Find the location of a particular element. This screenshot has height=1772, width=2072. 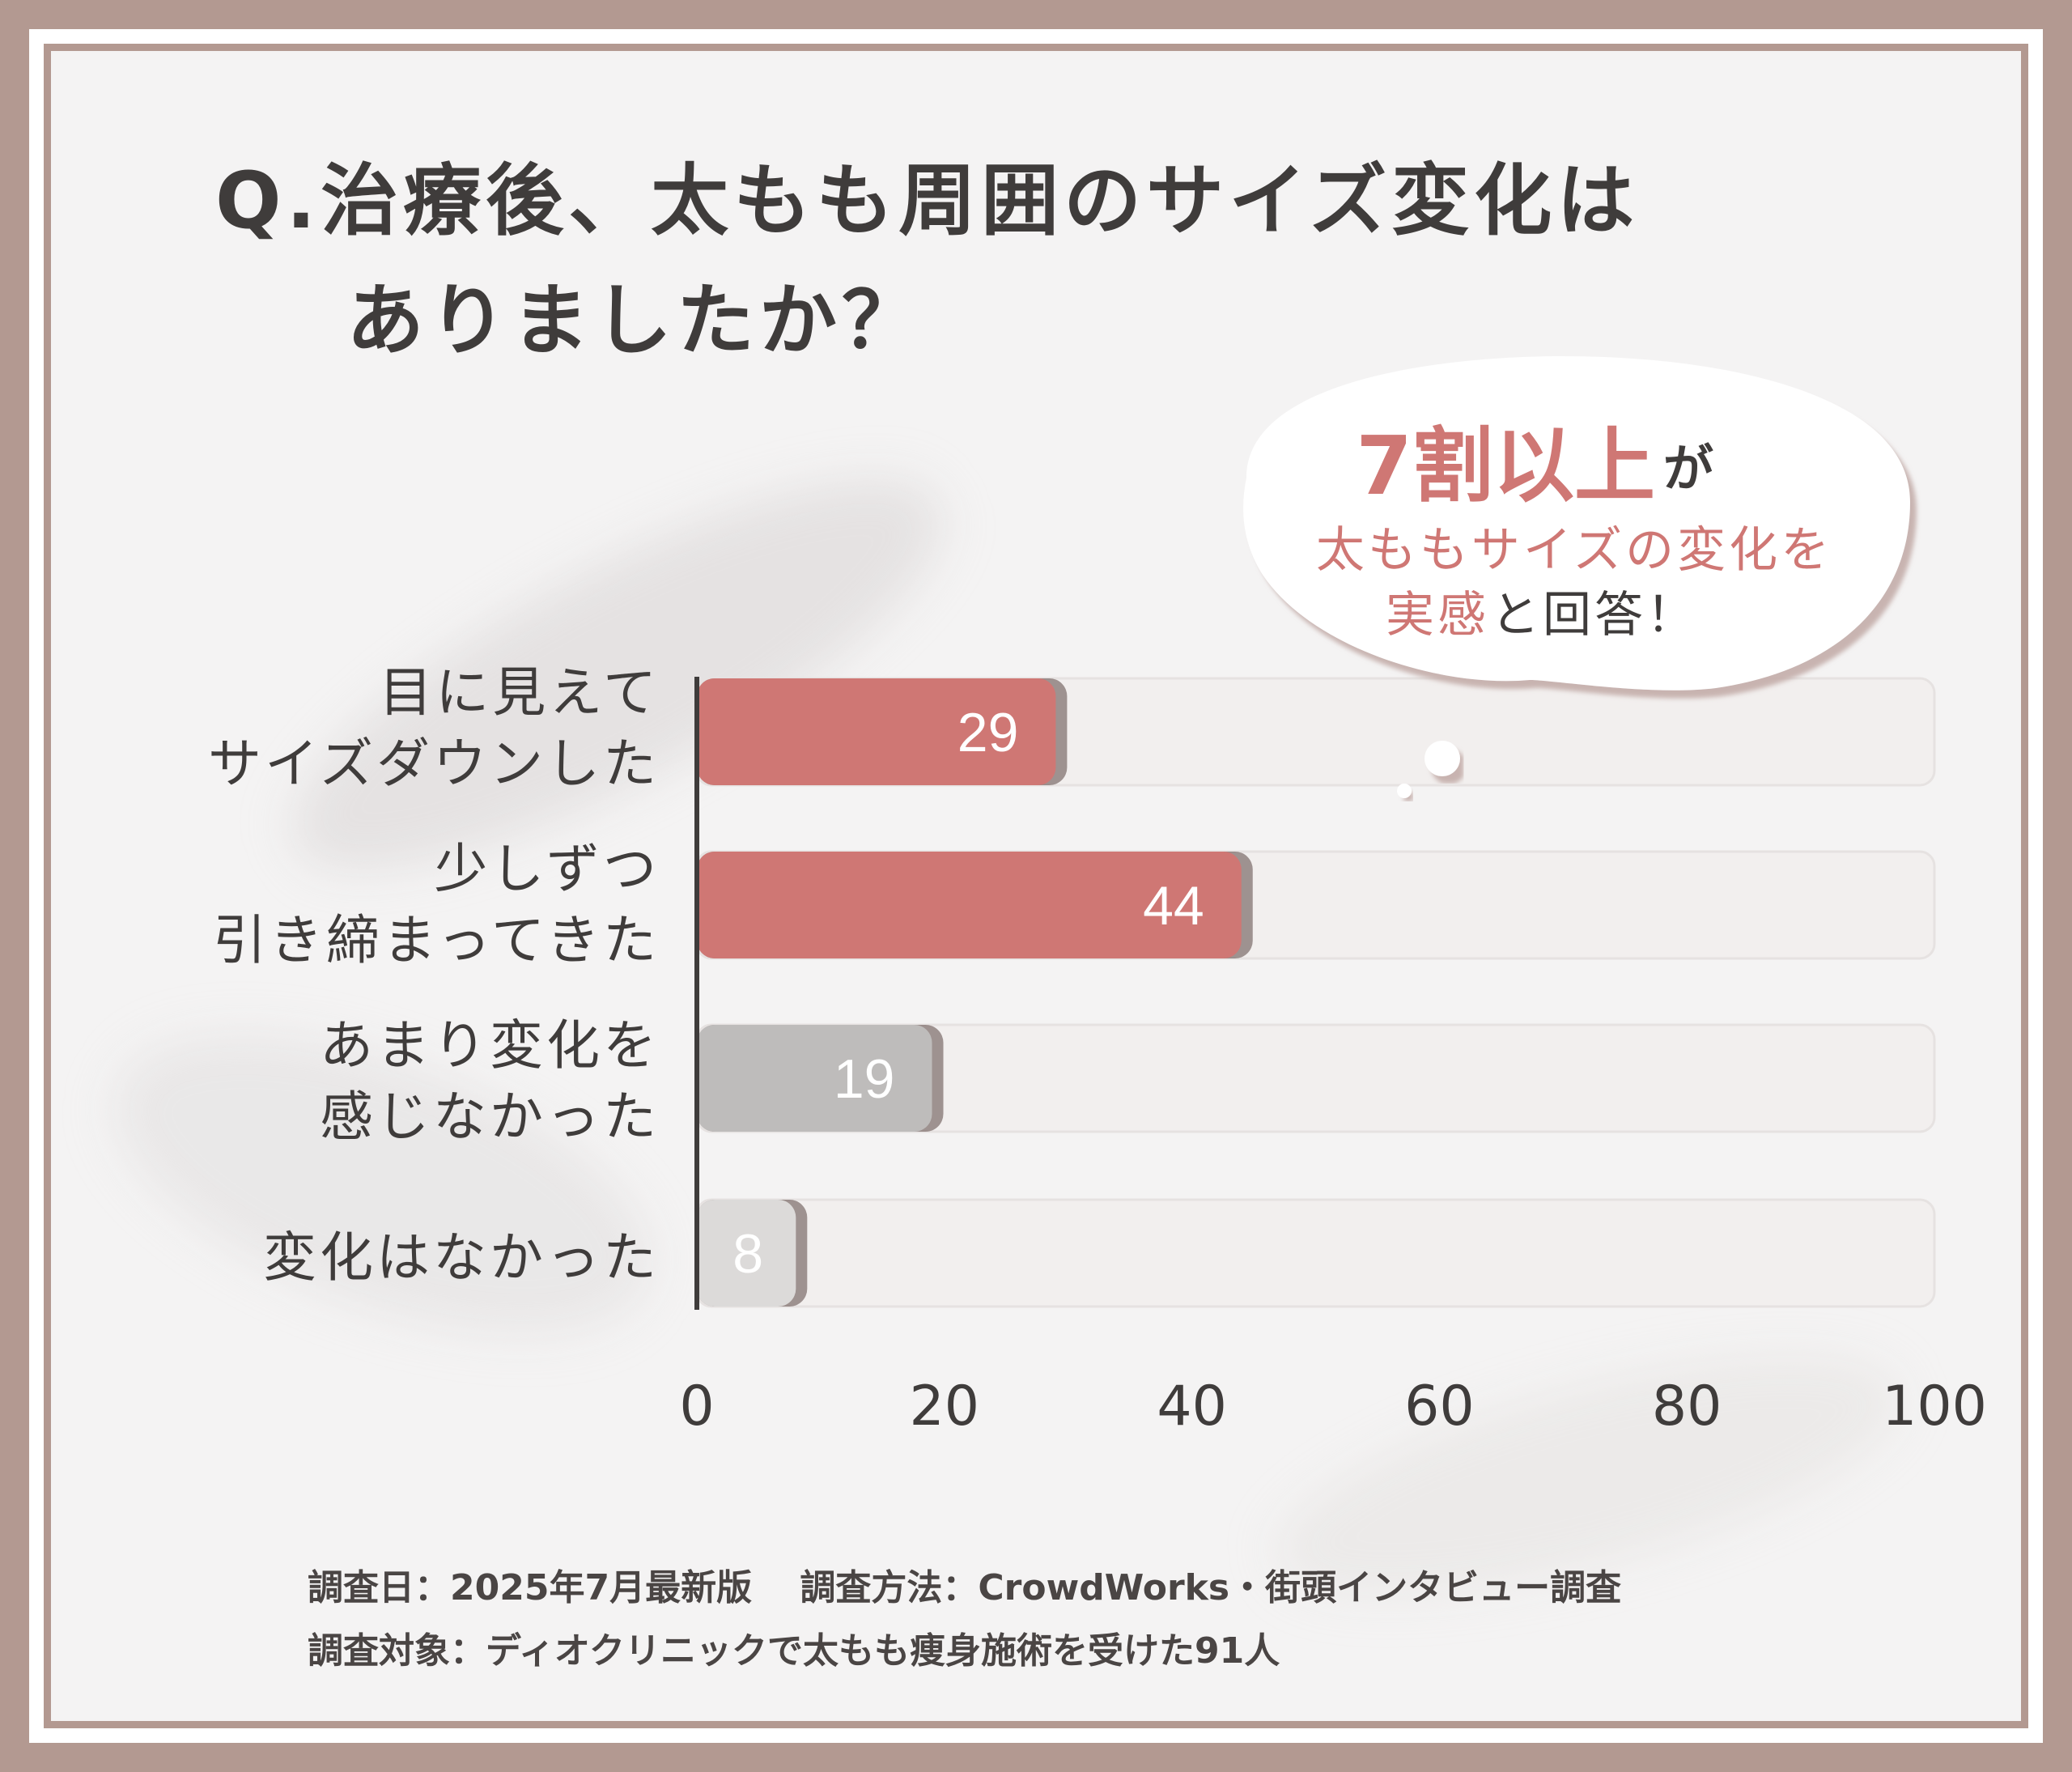

x-tick-labels: 0 20 40 60 80 100 is located at coordinates (1333, 1407).